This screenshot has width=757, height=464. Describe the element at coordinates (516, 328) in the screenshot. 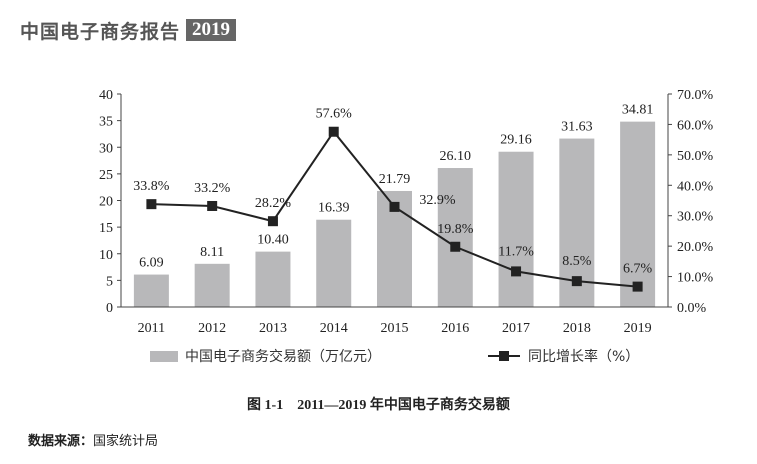

I see `x-tick-label: 2017` at that location.